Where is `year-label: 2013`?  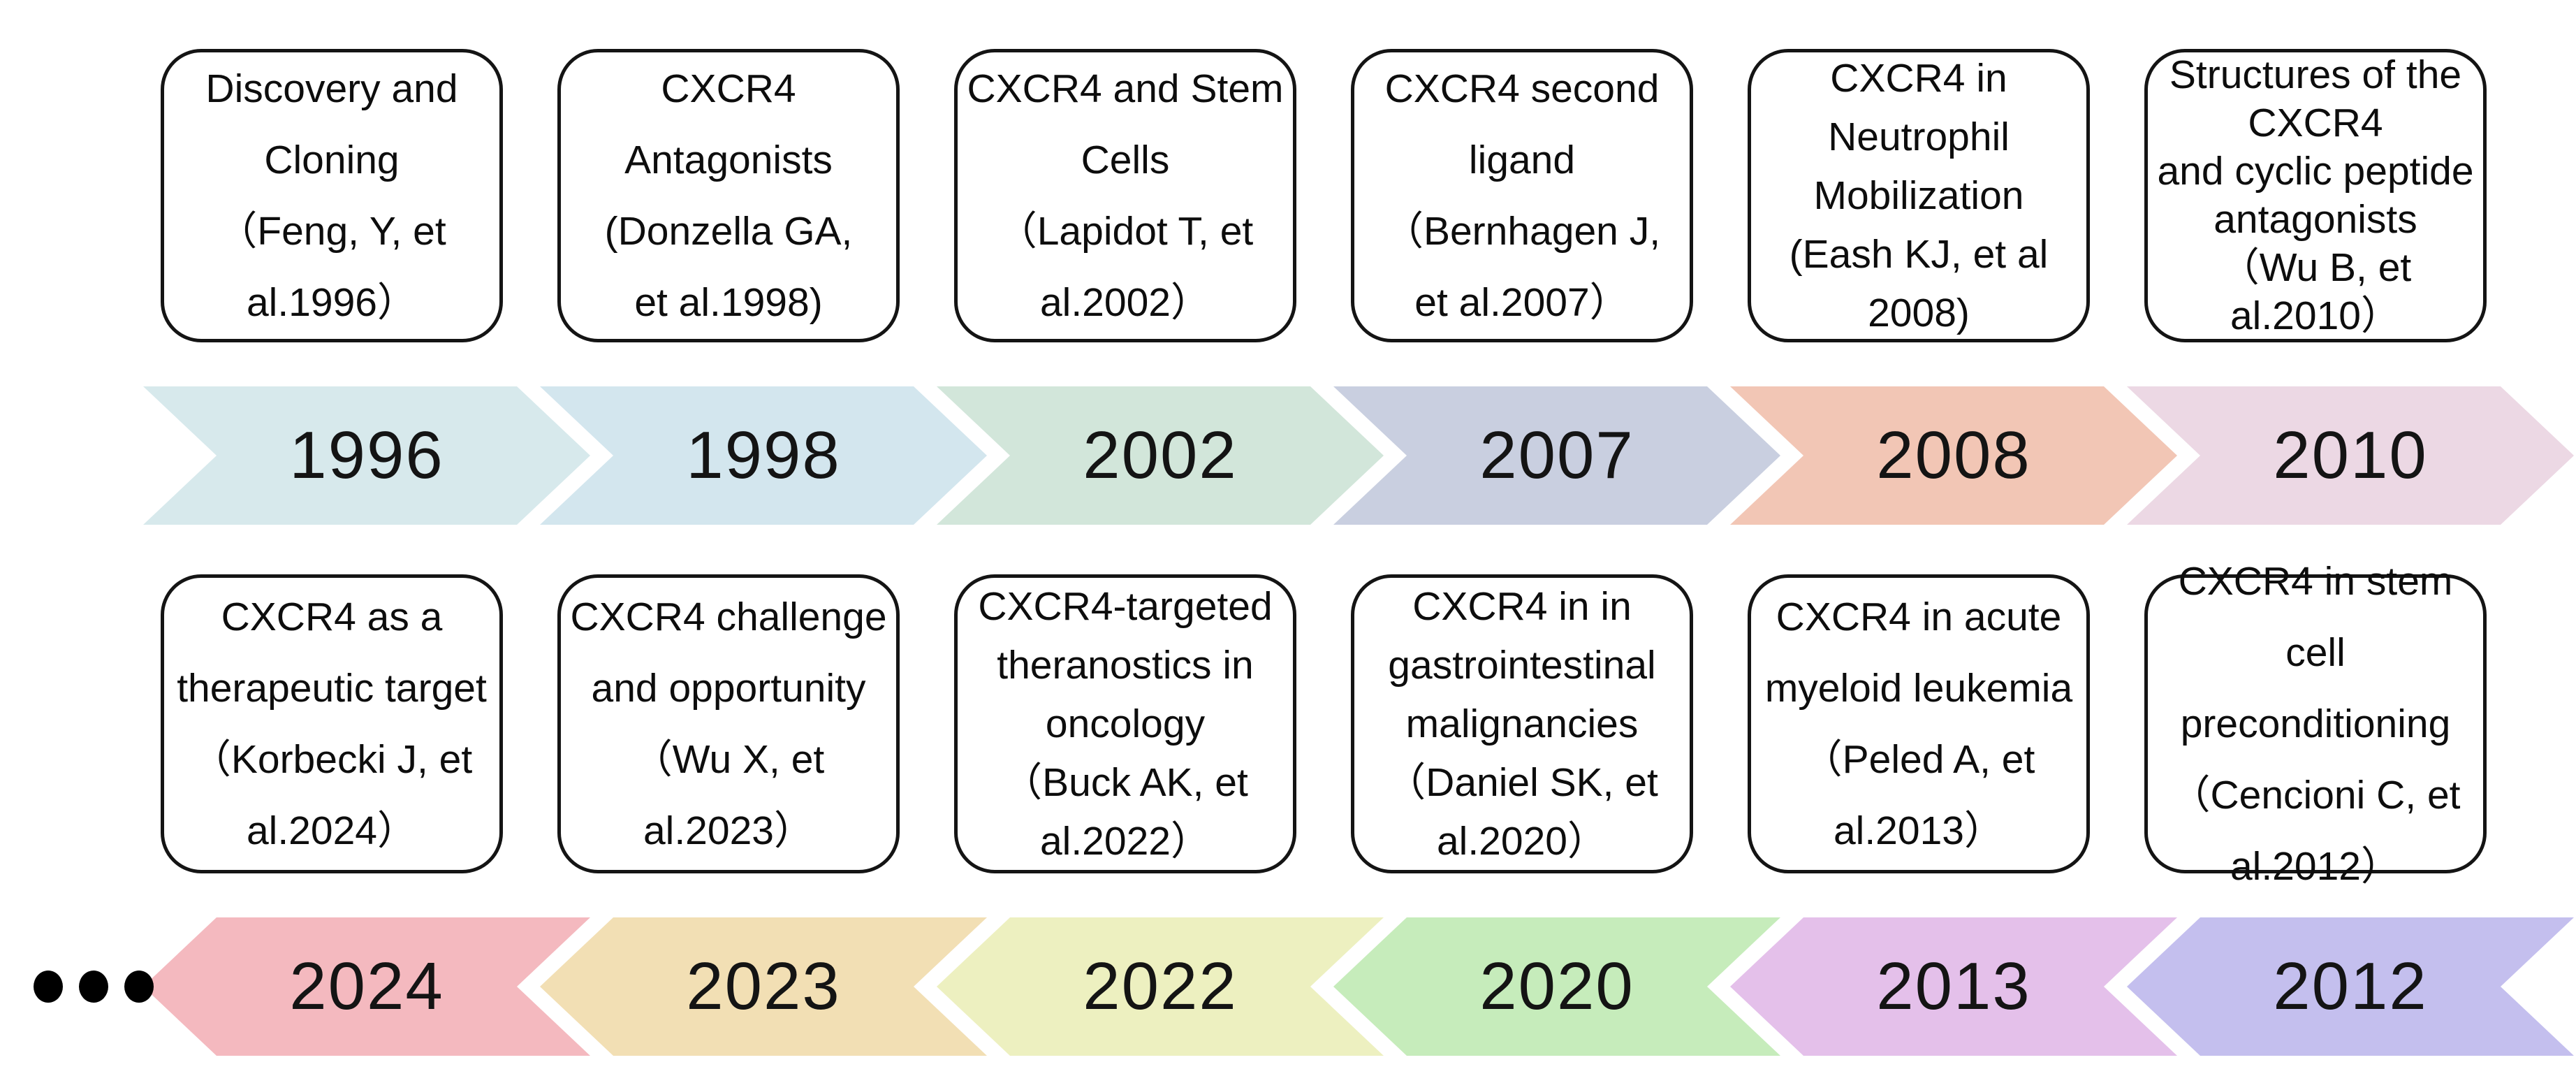 year-label: 2013 is located at coordinates (1953, 986).